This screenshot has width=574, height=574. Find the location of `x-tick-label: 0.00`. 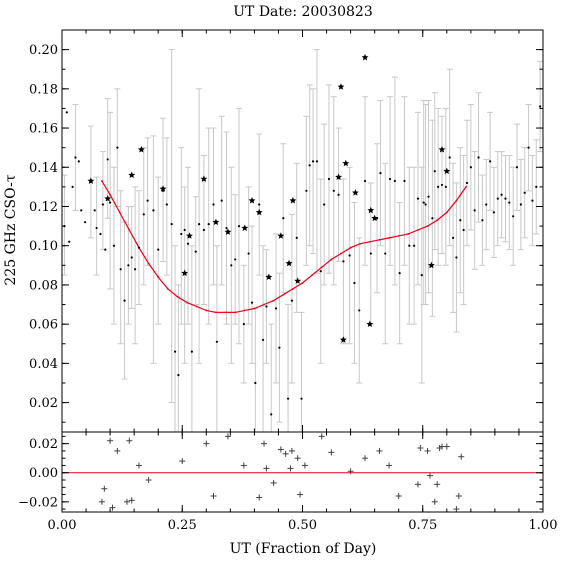

x-tick-label: 0.00 is located at coordinates (62, 525).